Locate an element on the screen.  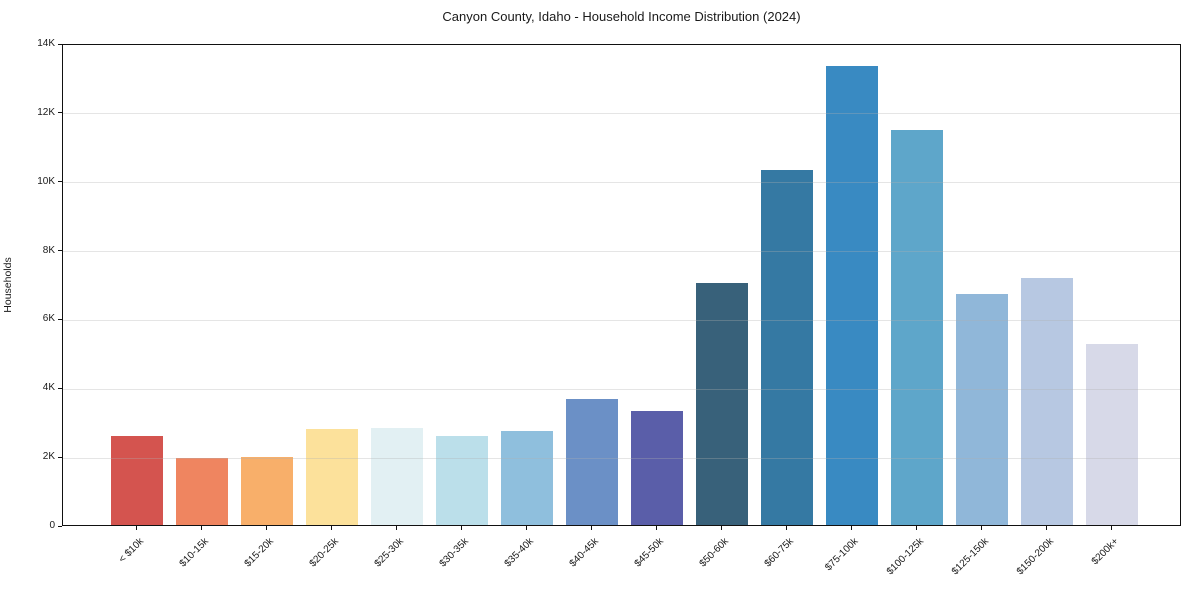
x-tick-label: $30-35k is located at coordinates (454, 553).